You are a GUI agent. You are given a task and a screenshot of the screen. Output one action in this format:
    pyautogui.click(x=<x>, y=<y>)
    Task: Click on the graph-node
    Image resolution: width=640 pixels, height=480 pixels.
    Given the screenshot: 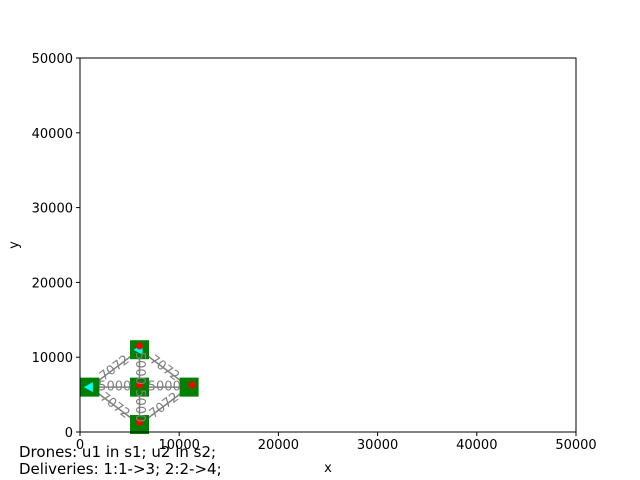 What is the action you would take?
    pyautogui.click(x=189, y=387)
    